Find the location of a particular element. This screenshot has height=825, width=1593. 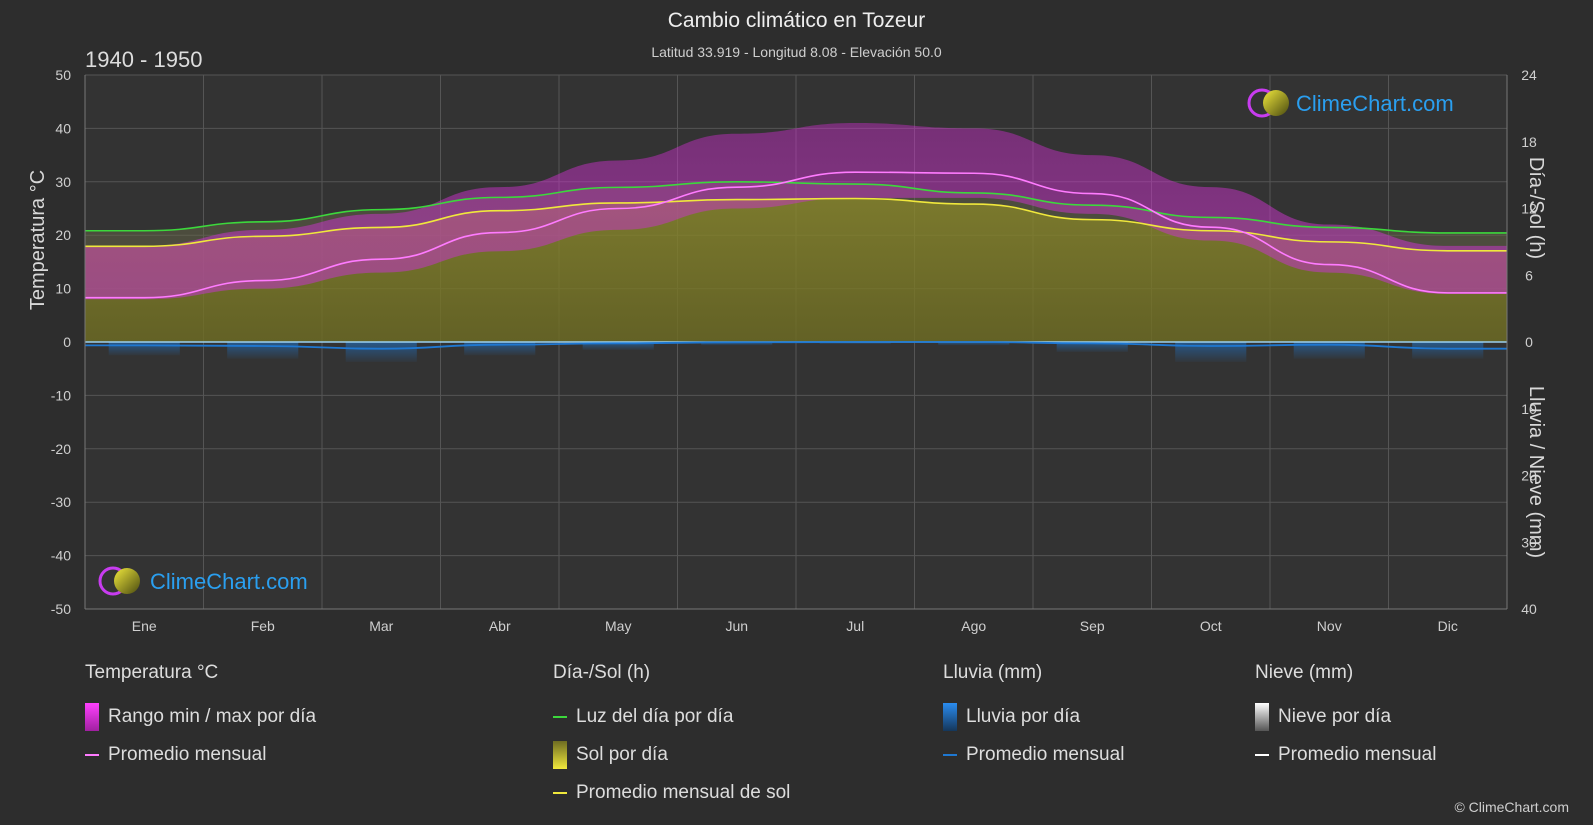

copyright: © ClimeChart.com is located at coordinates (1511, 807).